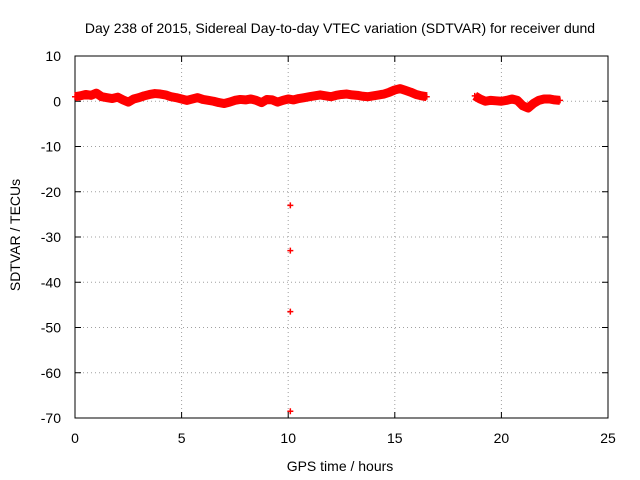 The image size is (640, 480). Describe the element at coordinates (75, 438) in the screenshot. I see `x-tick-label: 0` at that location.